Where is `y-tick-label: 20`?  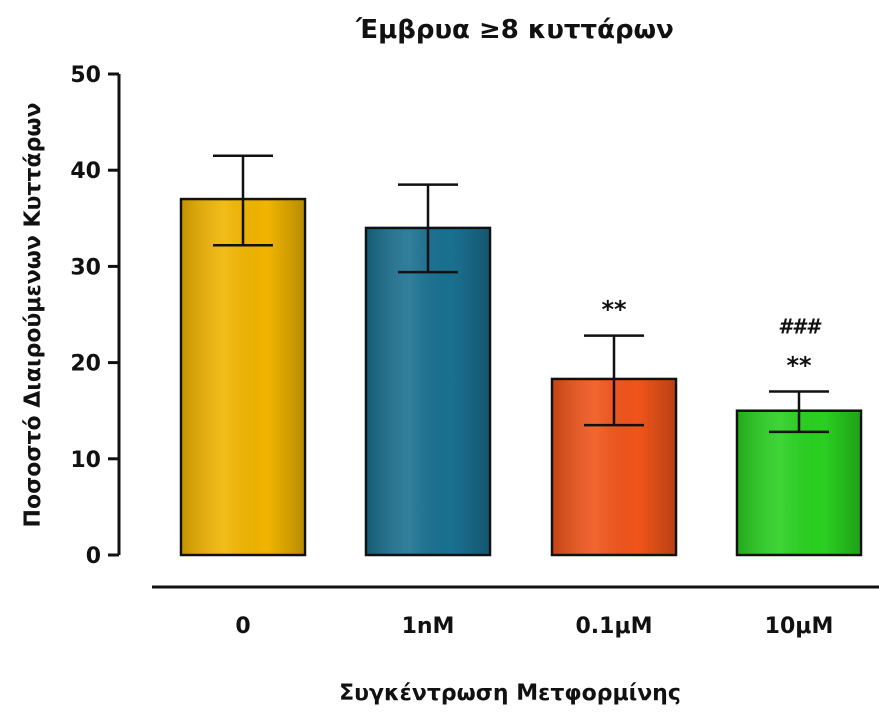
y-tick-label: 20 is located at coordinates (85, 364).